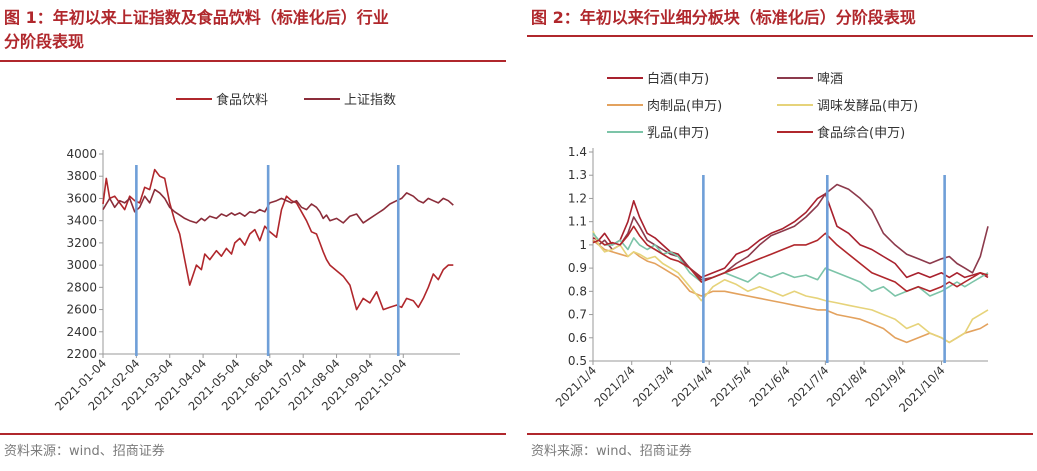 The height and width of the screenshot is (471, 1037). What do you see at coordinates (653, 386) in the screenshot?
I see `chart2-x-tick-label: 2021/3/4` at bounding box center [653, 386].